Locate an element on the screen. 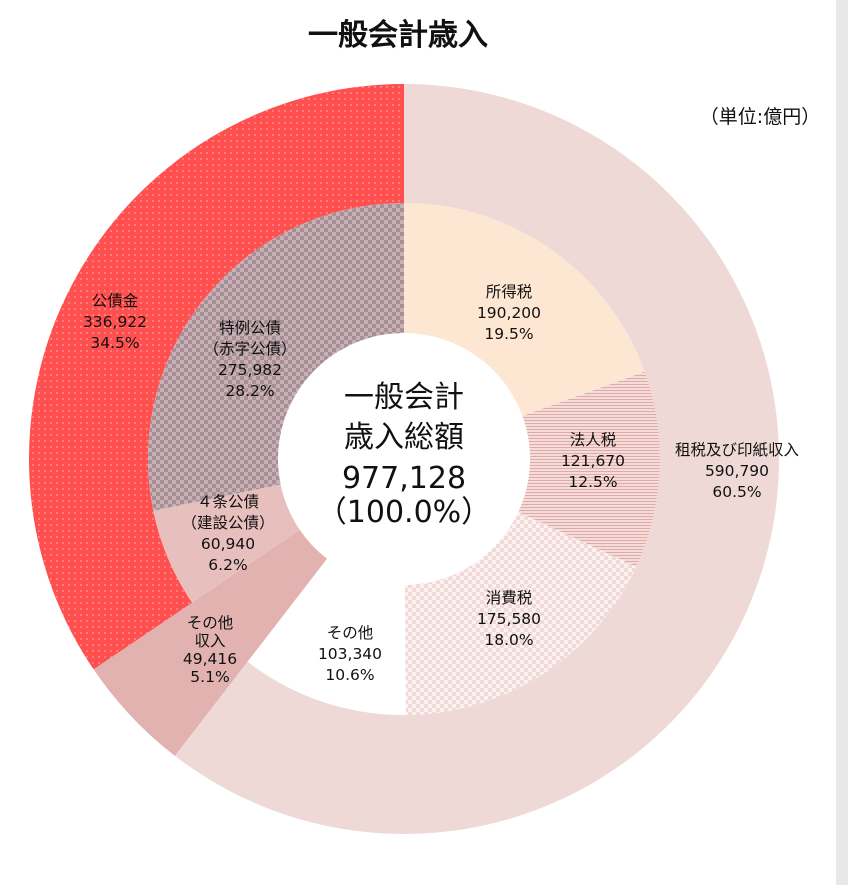  unit-note: （単位:億円） is located at coordinates (760, 117).